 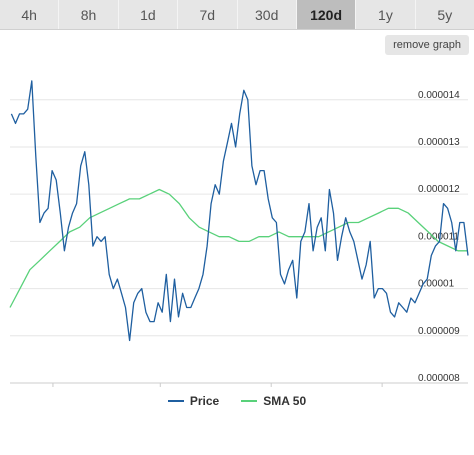 What do you see at coordinates (237, 401) in the screenshot?
I see `chart-legend: Price SMA 50` at bounding box center [237, 401].